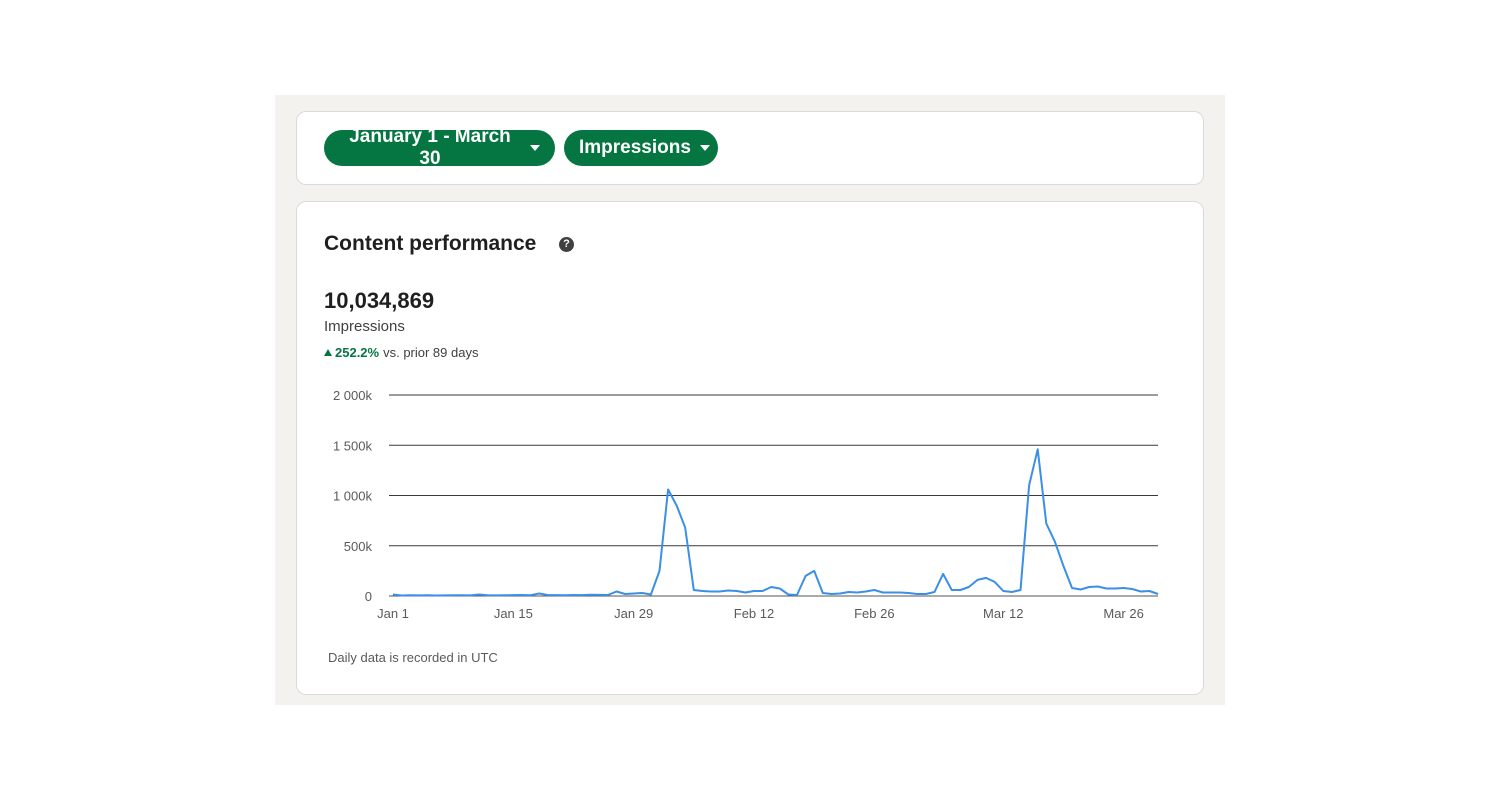 The height and width of the screenshot is (800, 1500). I want to click on metric-dropdown: Impressions, so click(641, 148).